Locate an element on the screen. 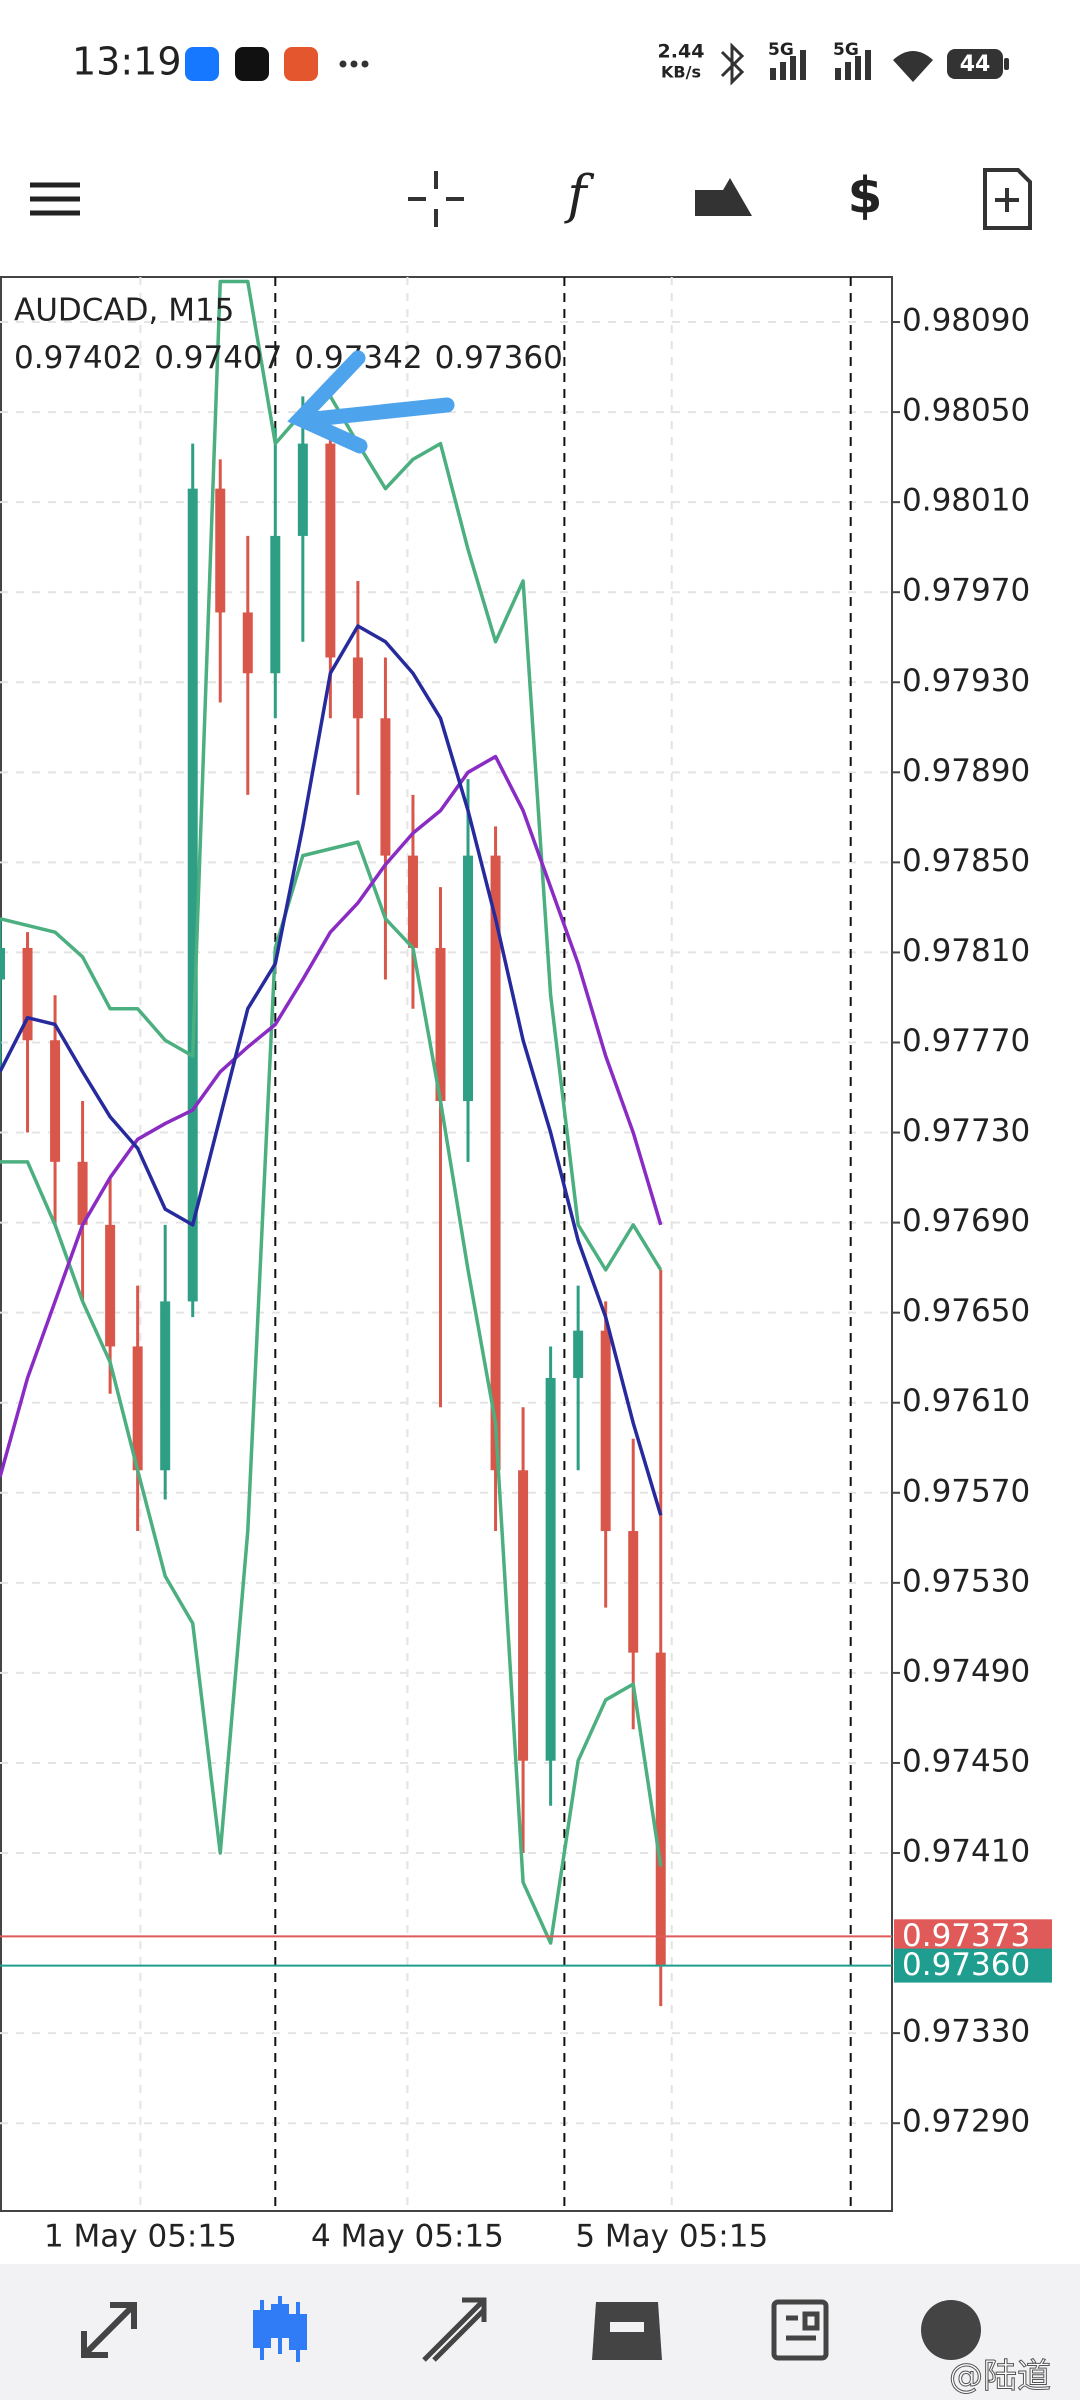 This screenshot has width=1080, height=2400. crosshair-button is located at coordinates (436, 199).